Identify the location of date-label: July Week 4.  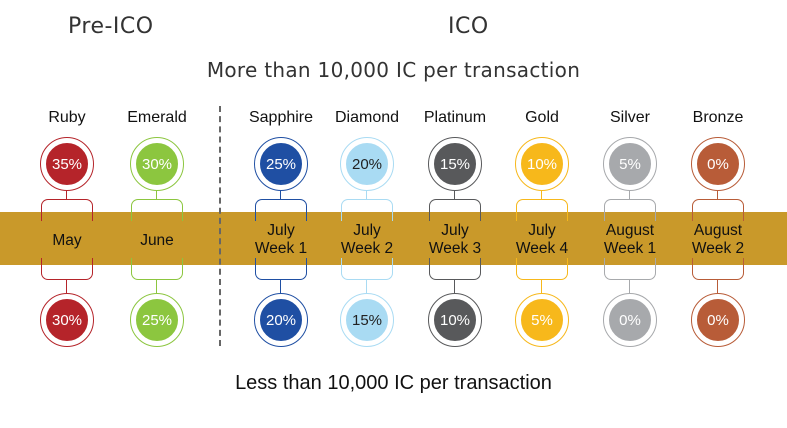
(542, 240).